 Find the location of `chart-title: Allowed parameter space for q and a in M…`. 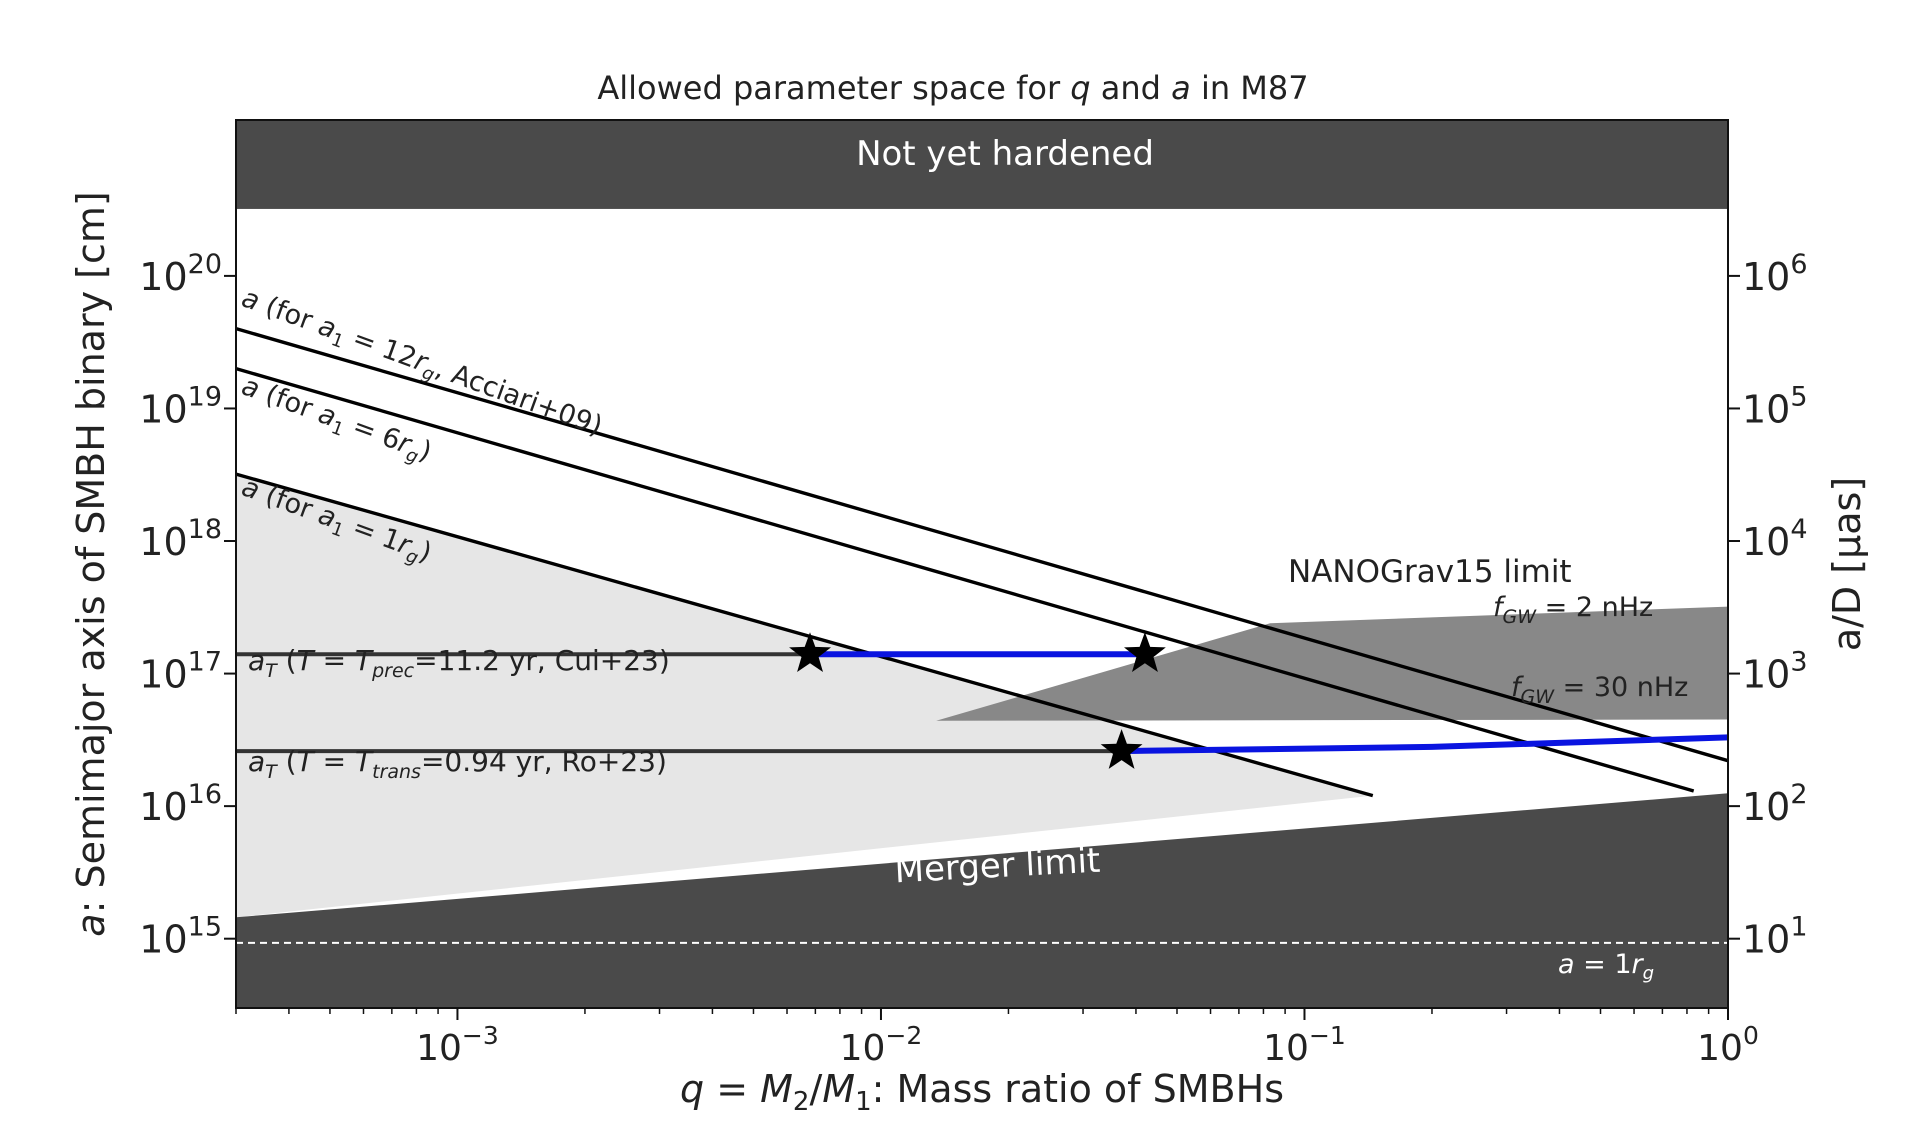

chart-title: Allowed parameter space for q and a in M… is located at coordinates (952, 88).